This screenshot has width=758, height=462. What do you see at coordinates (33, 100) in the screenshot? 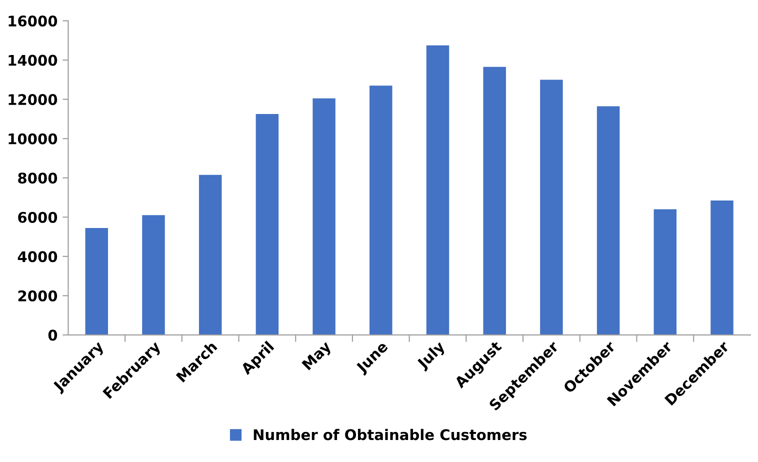
I see `y-tick-label: 12000` at bounding box center [33, 100].